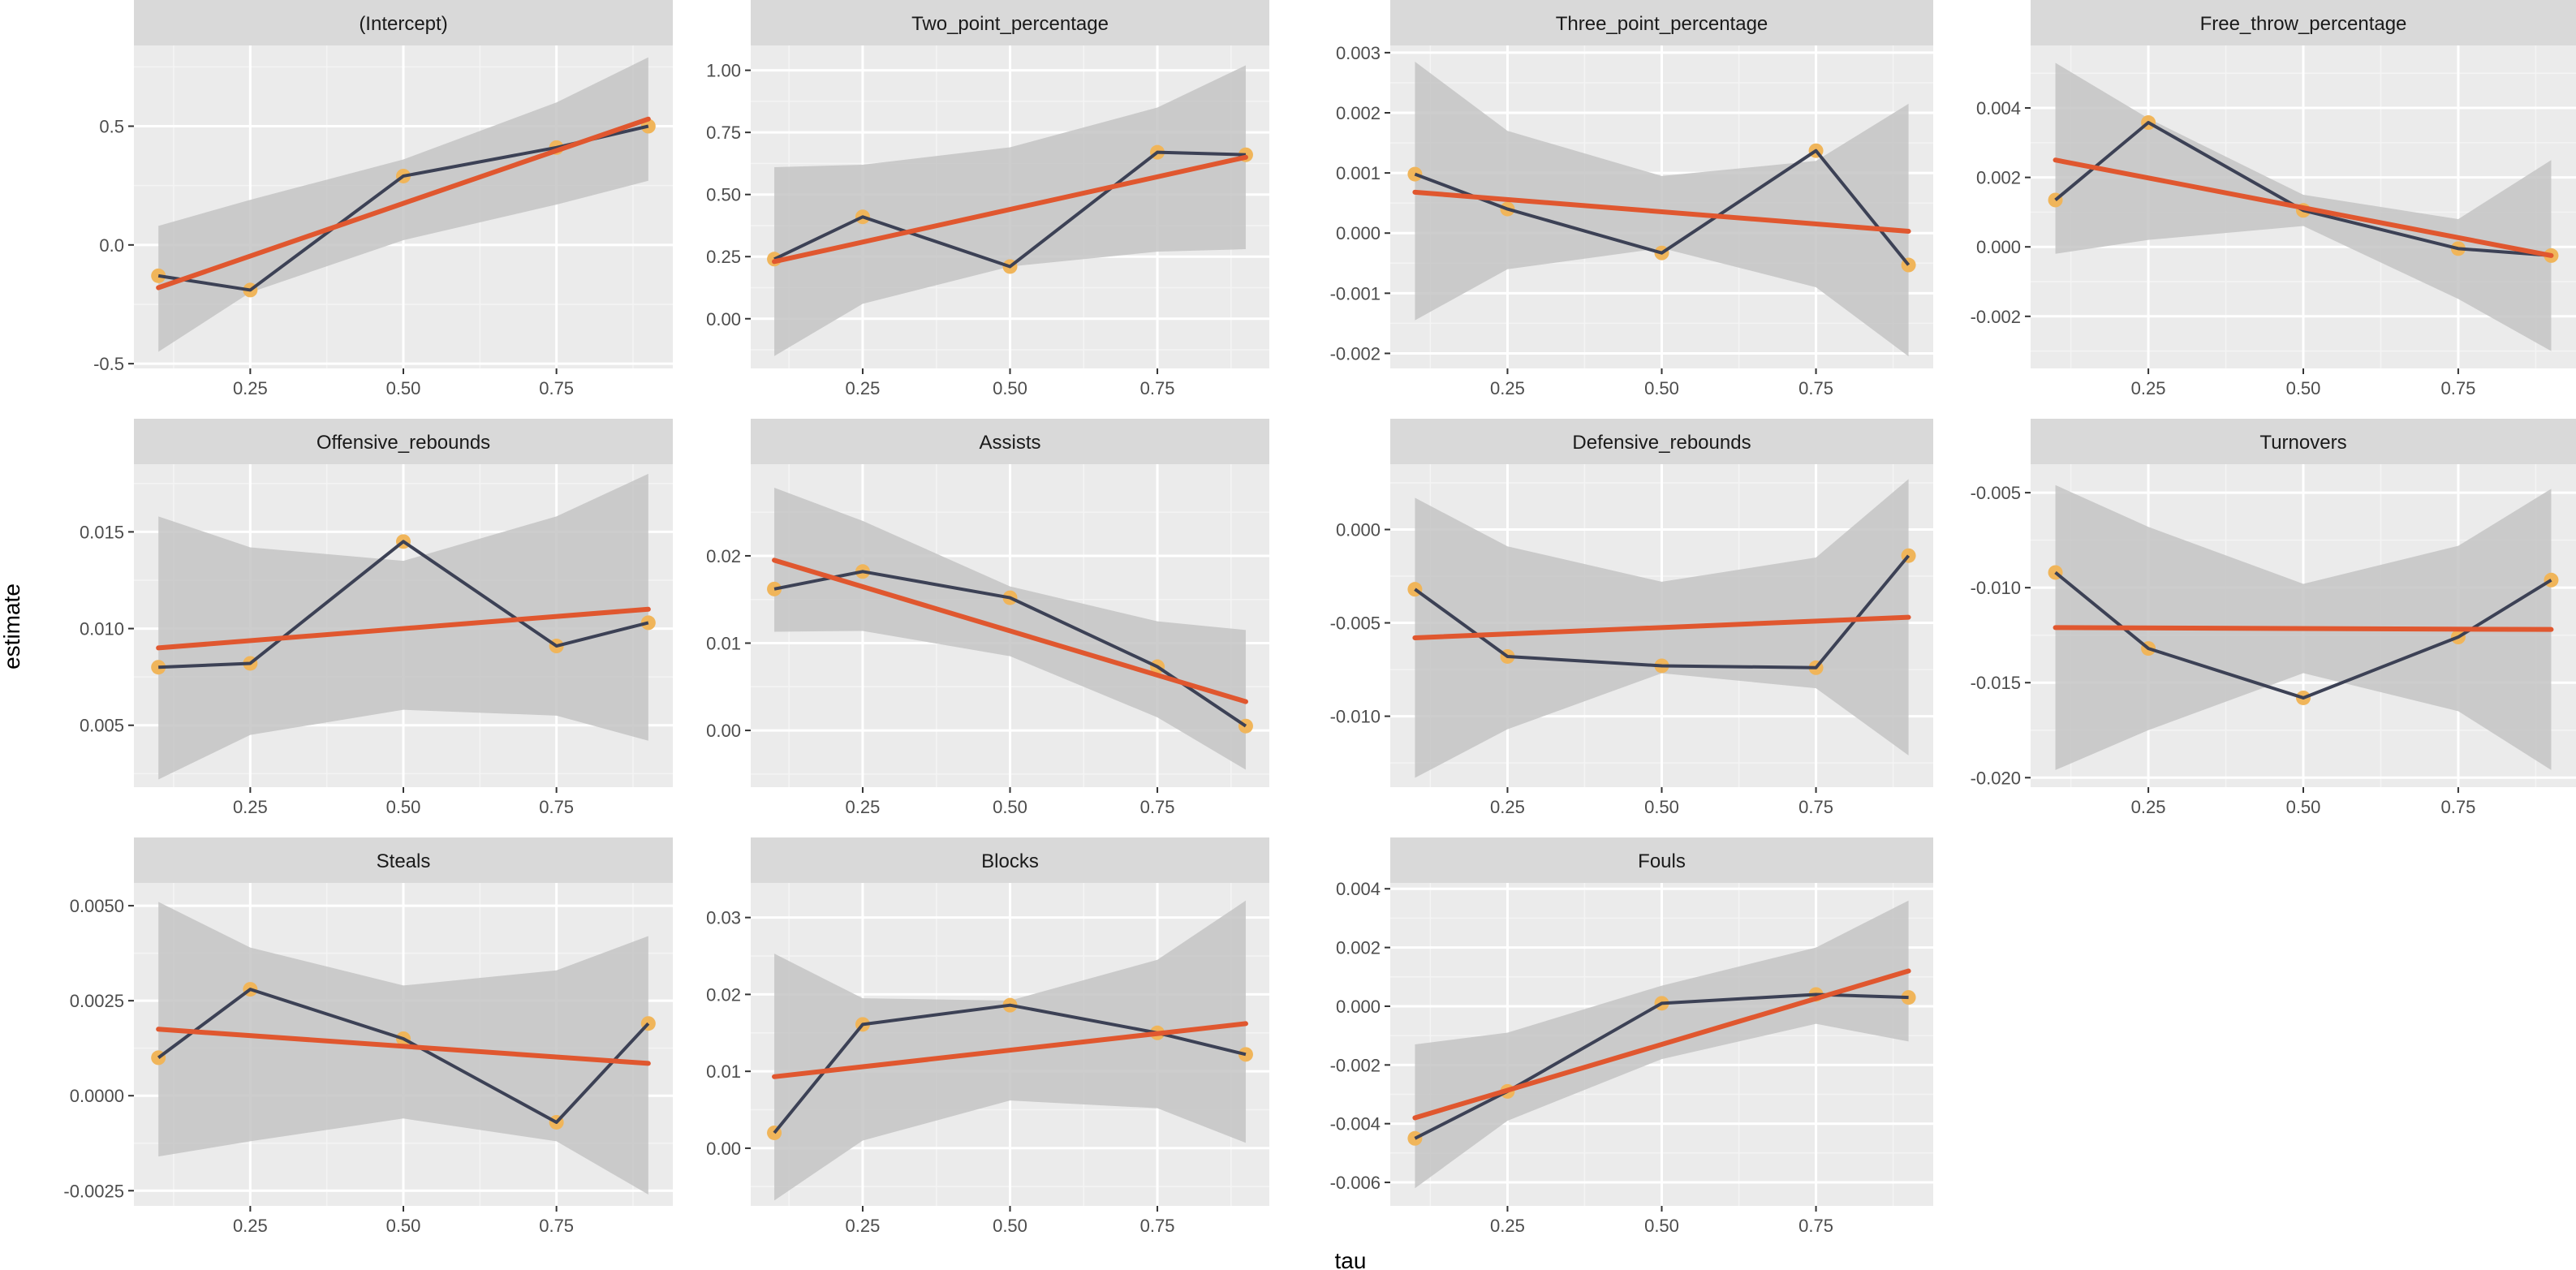  What do you see at coordinates (108, 364) in the screenshot?
I see `y-tick-label: -0.5` at bounding box center [108, 364].